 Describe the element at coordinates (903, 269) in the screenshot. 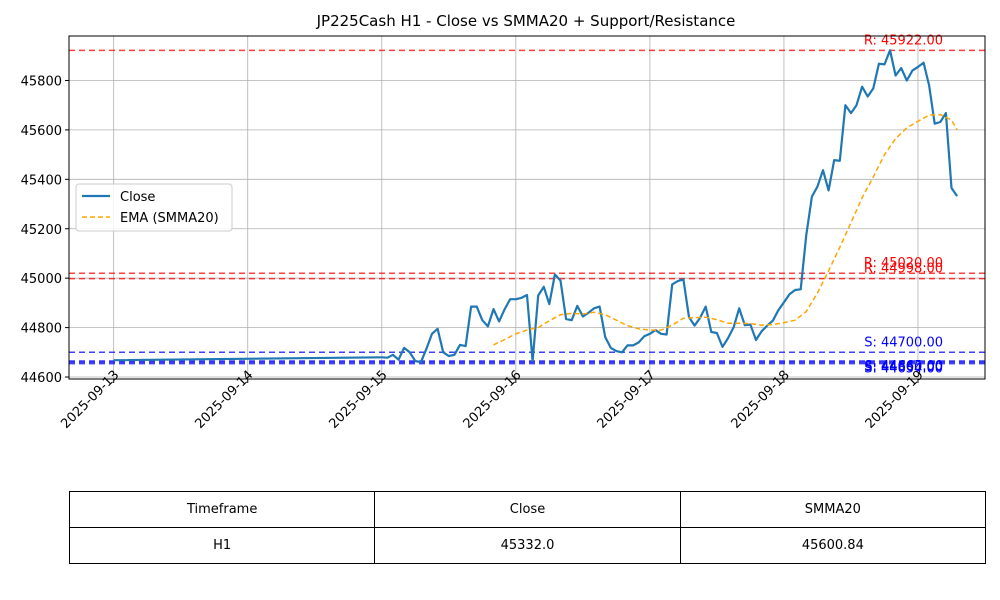

I see `resistance-label: R: 44998.00` at that location.